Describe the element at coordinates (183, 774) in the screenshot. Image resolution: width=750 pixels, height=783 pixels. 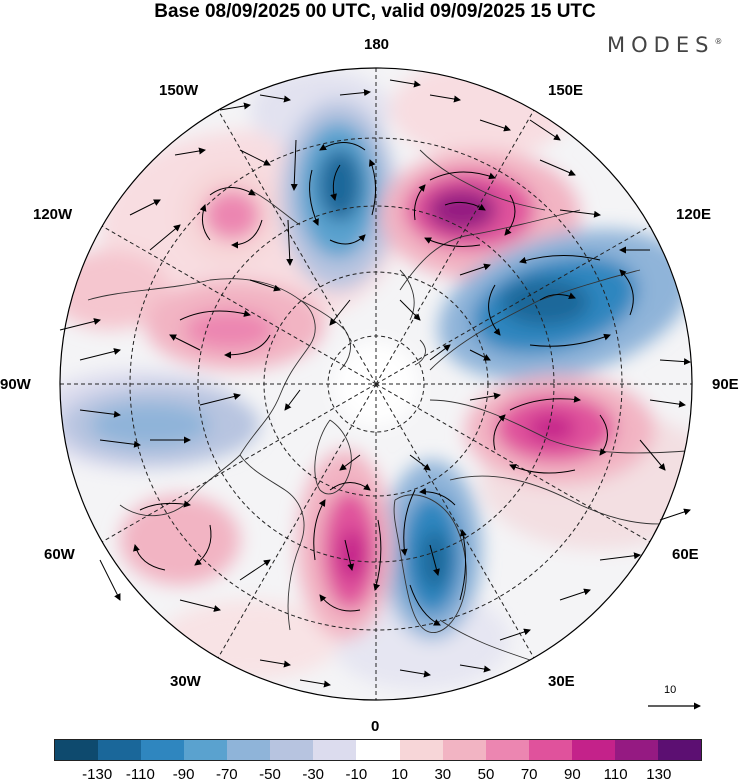
I see `colorbar-tick-label: -90` at that location.